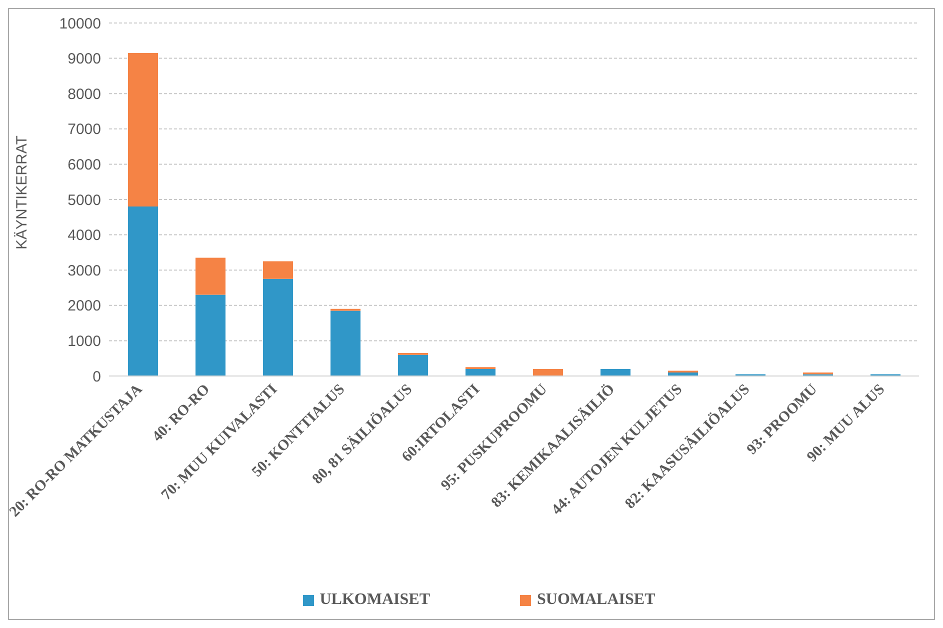 The width and height of the screenshot is (943, 628). I want to click on y-tick-label: 8000, so click(84, 94).